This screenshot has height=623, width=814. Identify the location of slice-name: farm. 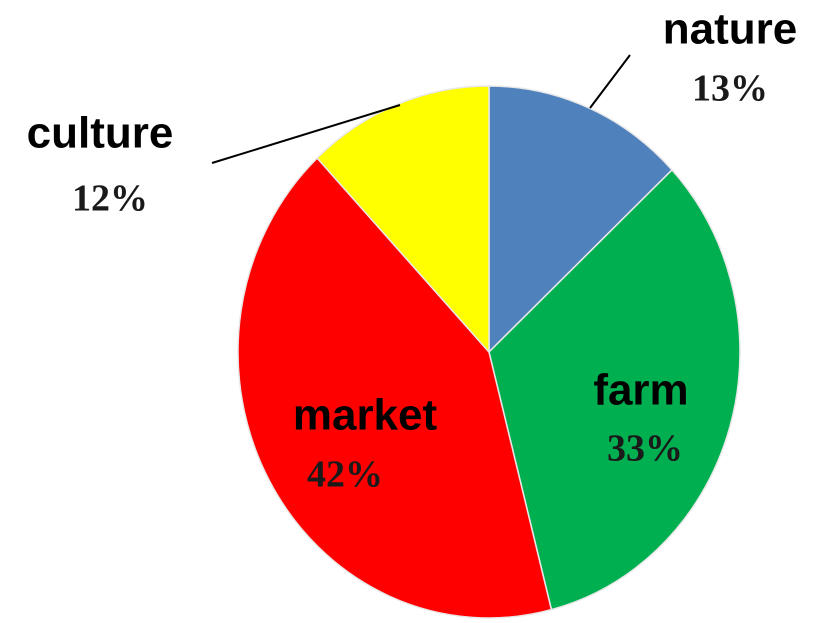
(640, 390).